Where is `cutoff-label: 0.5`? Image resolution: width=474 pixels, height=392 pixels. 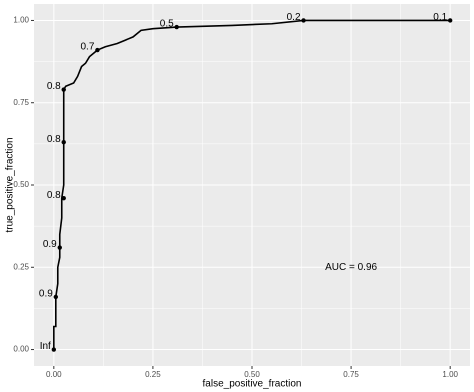 cutoff-label: 0.5 is located at coordinates (167, 24).